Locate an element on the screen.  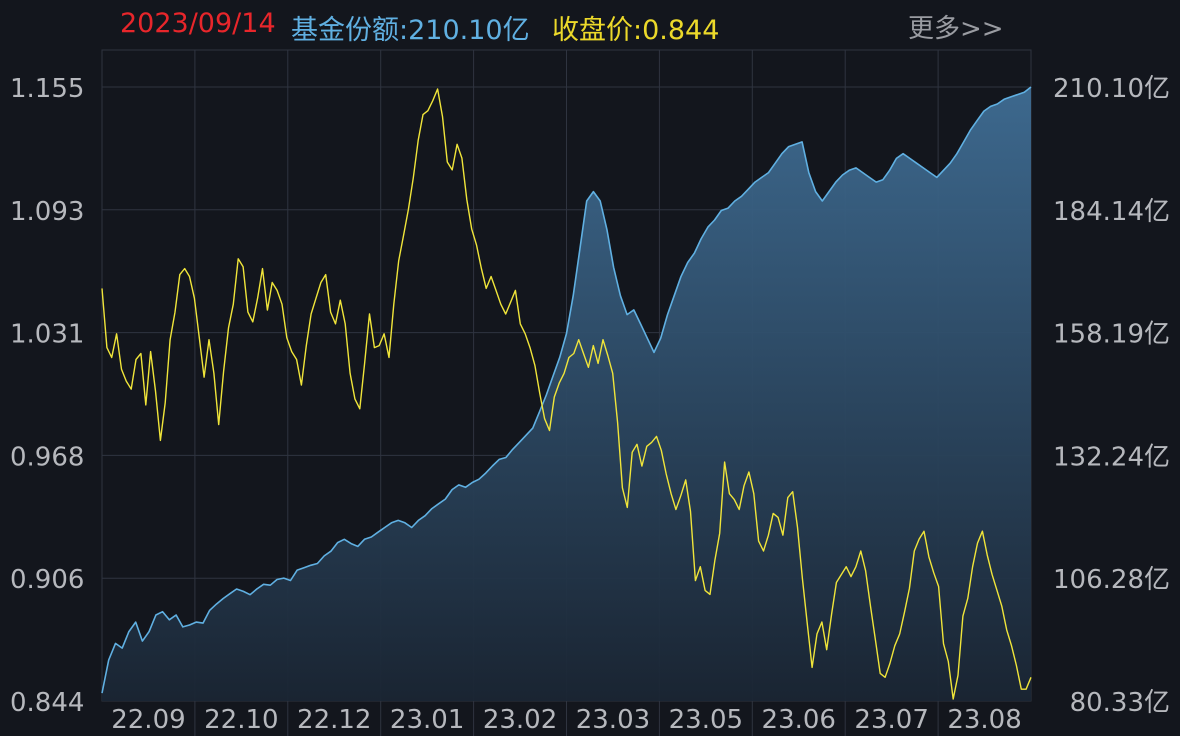
fund-share-label: 基金份额: is located at coordinates (350, 30).